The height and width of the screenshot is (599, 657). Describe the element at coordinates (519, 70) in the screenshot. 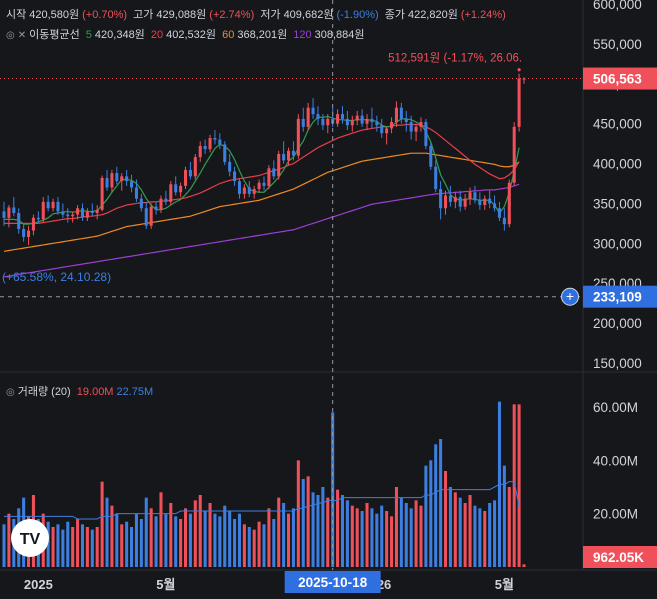

I see `high-marker-dot` at that location.